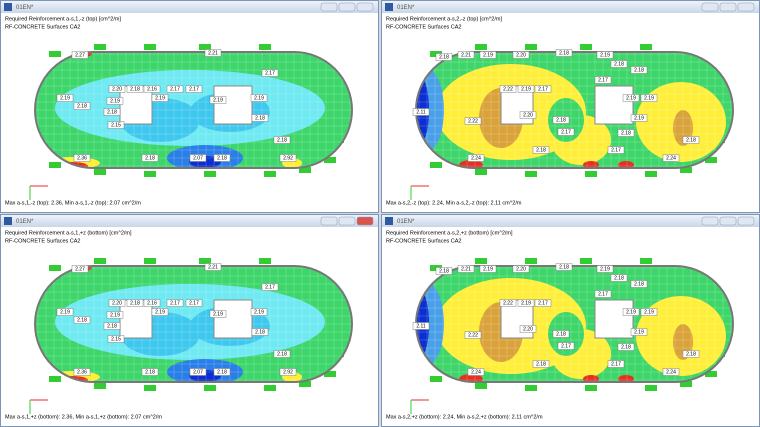 This screenshot has height=427, width=760. I want to click on value-label: 2.24, so click(671, 158).